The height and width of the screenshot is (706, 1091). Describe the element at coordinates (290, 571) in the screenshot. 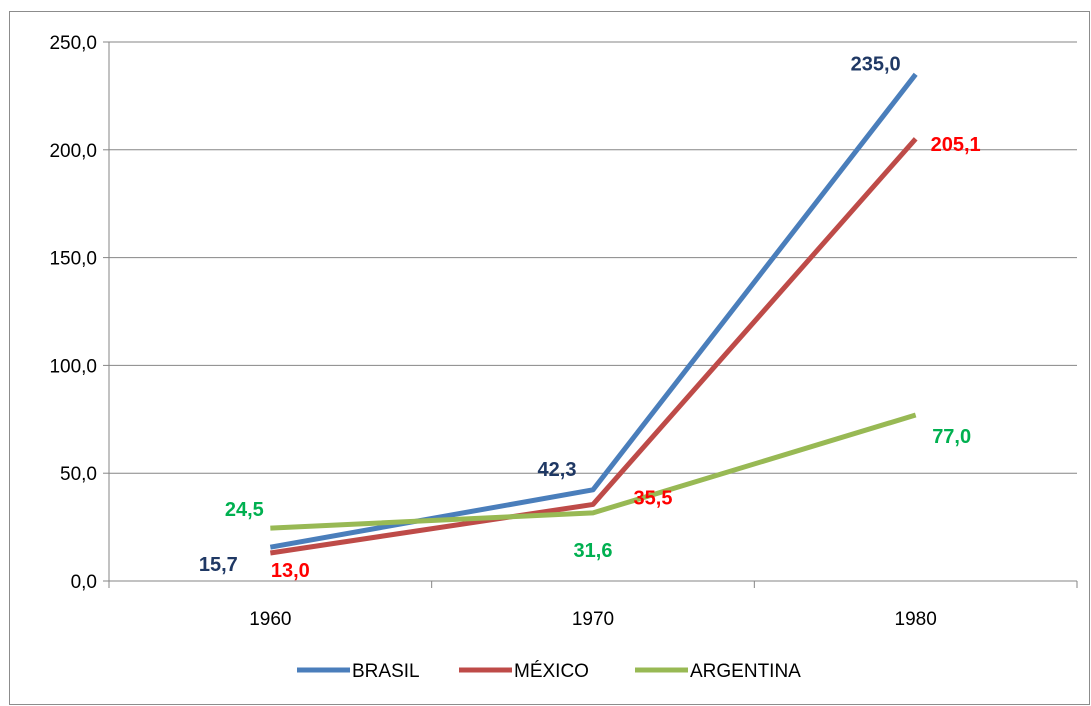

I see `data-label: 13,0` at that location.